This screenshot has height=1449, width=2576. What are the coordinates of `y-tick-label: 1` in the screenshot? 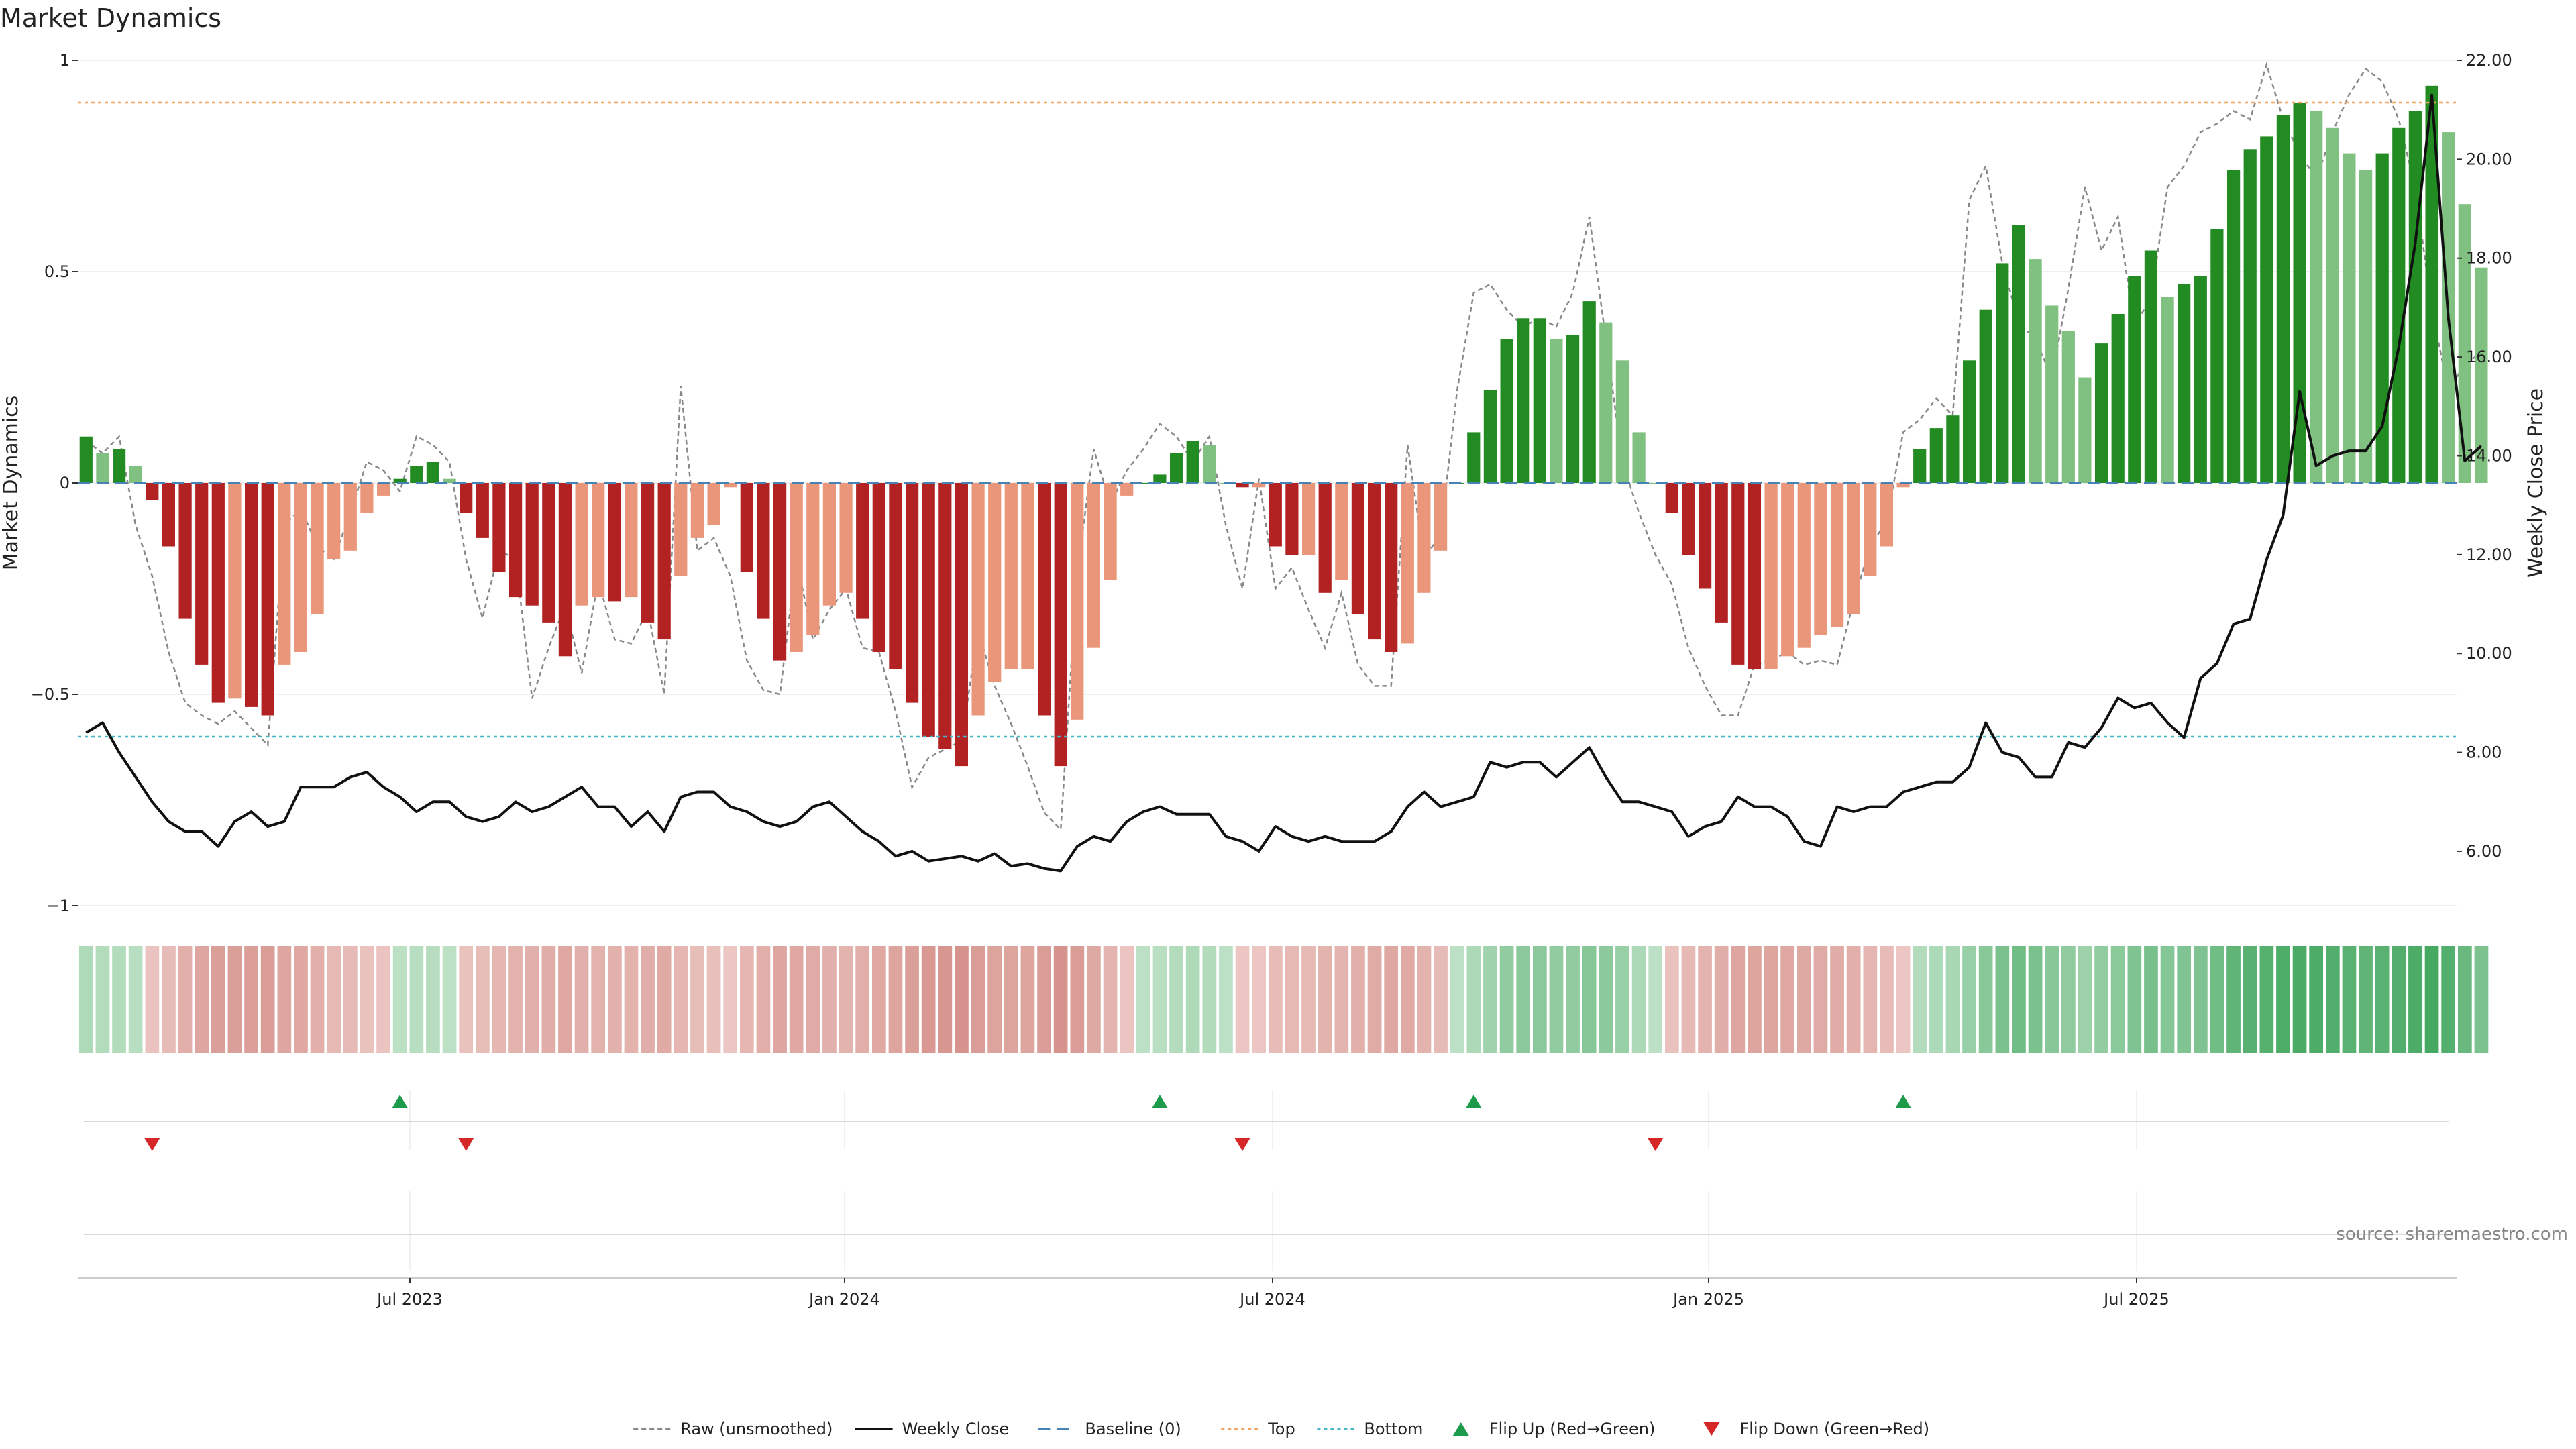 It's located at (65, 60).